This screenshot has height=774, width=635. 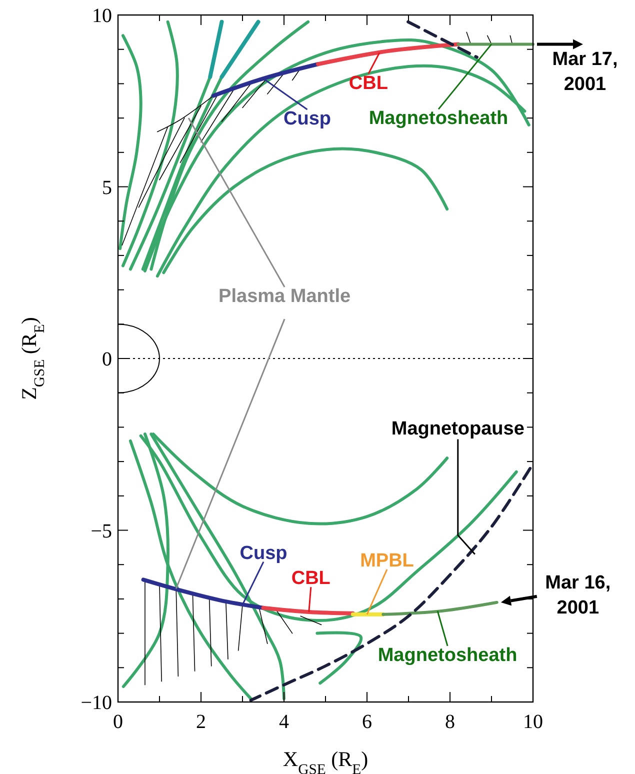 I want to click on y-tick-label: −10, so click(x=96, y=703).